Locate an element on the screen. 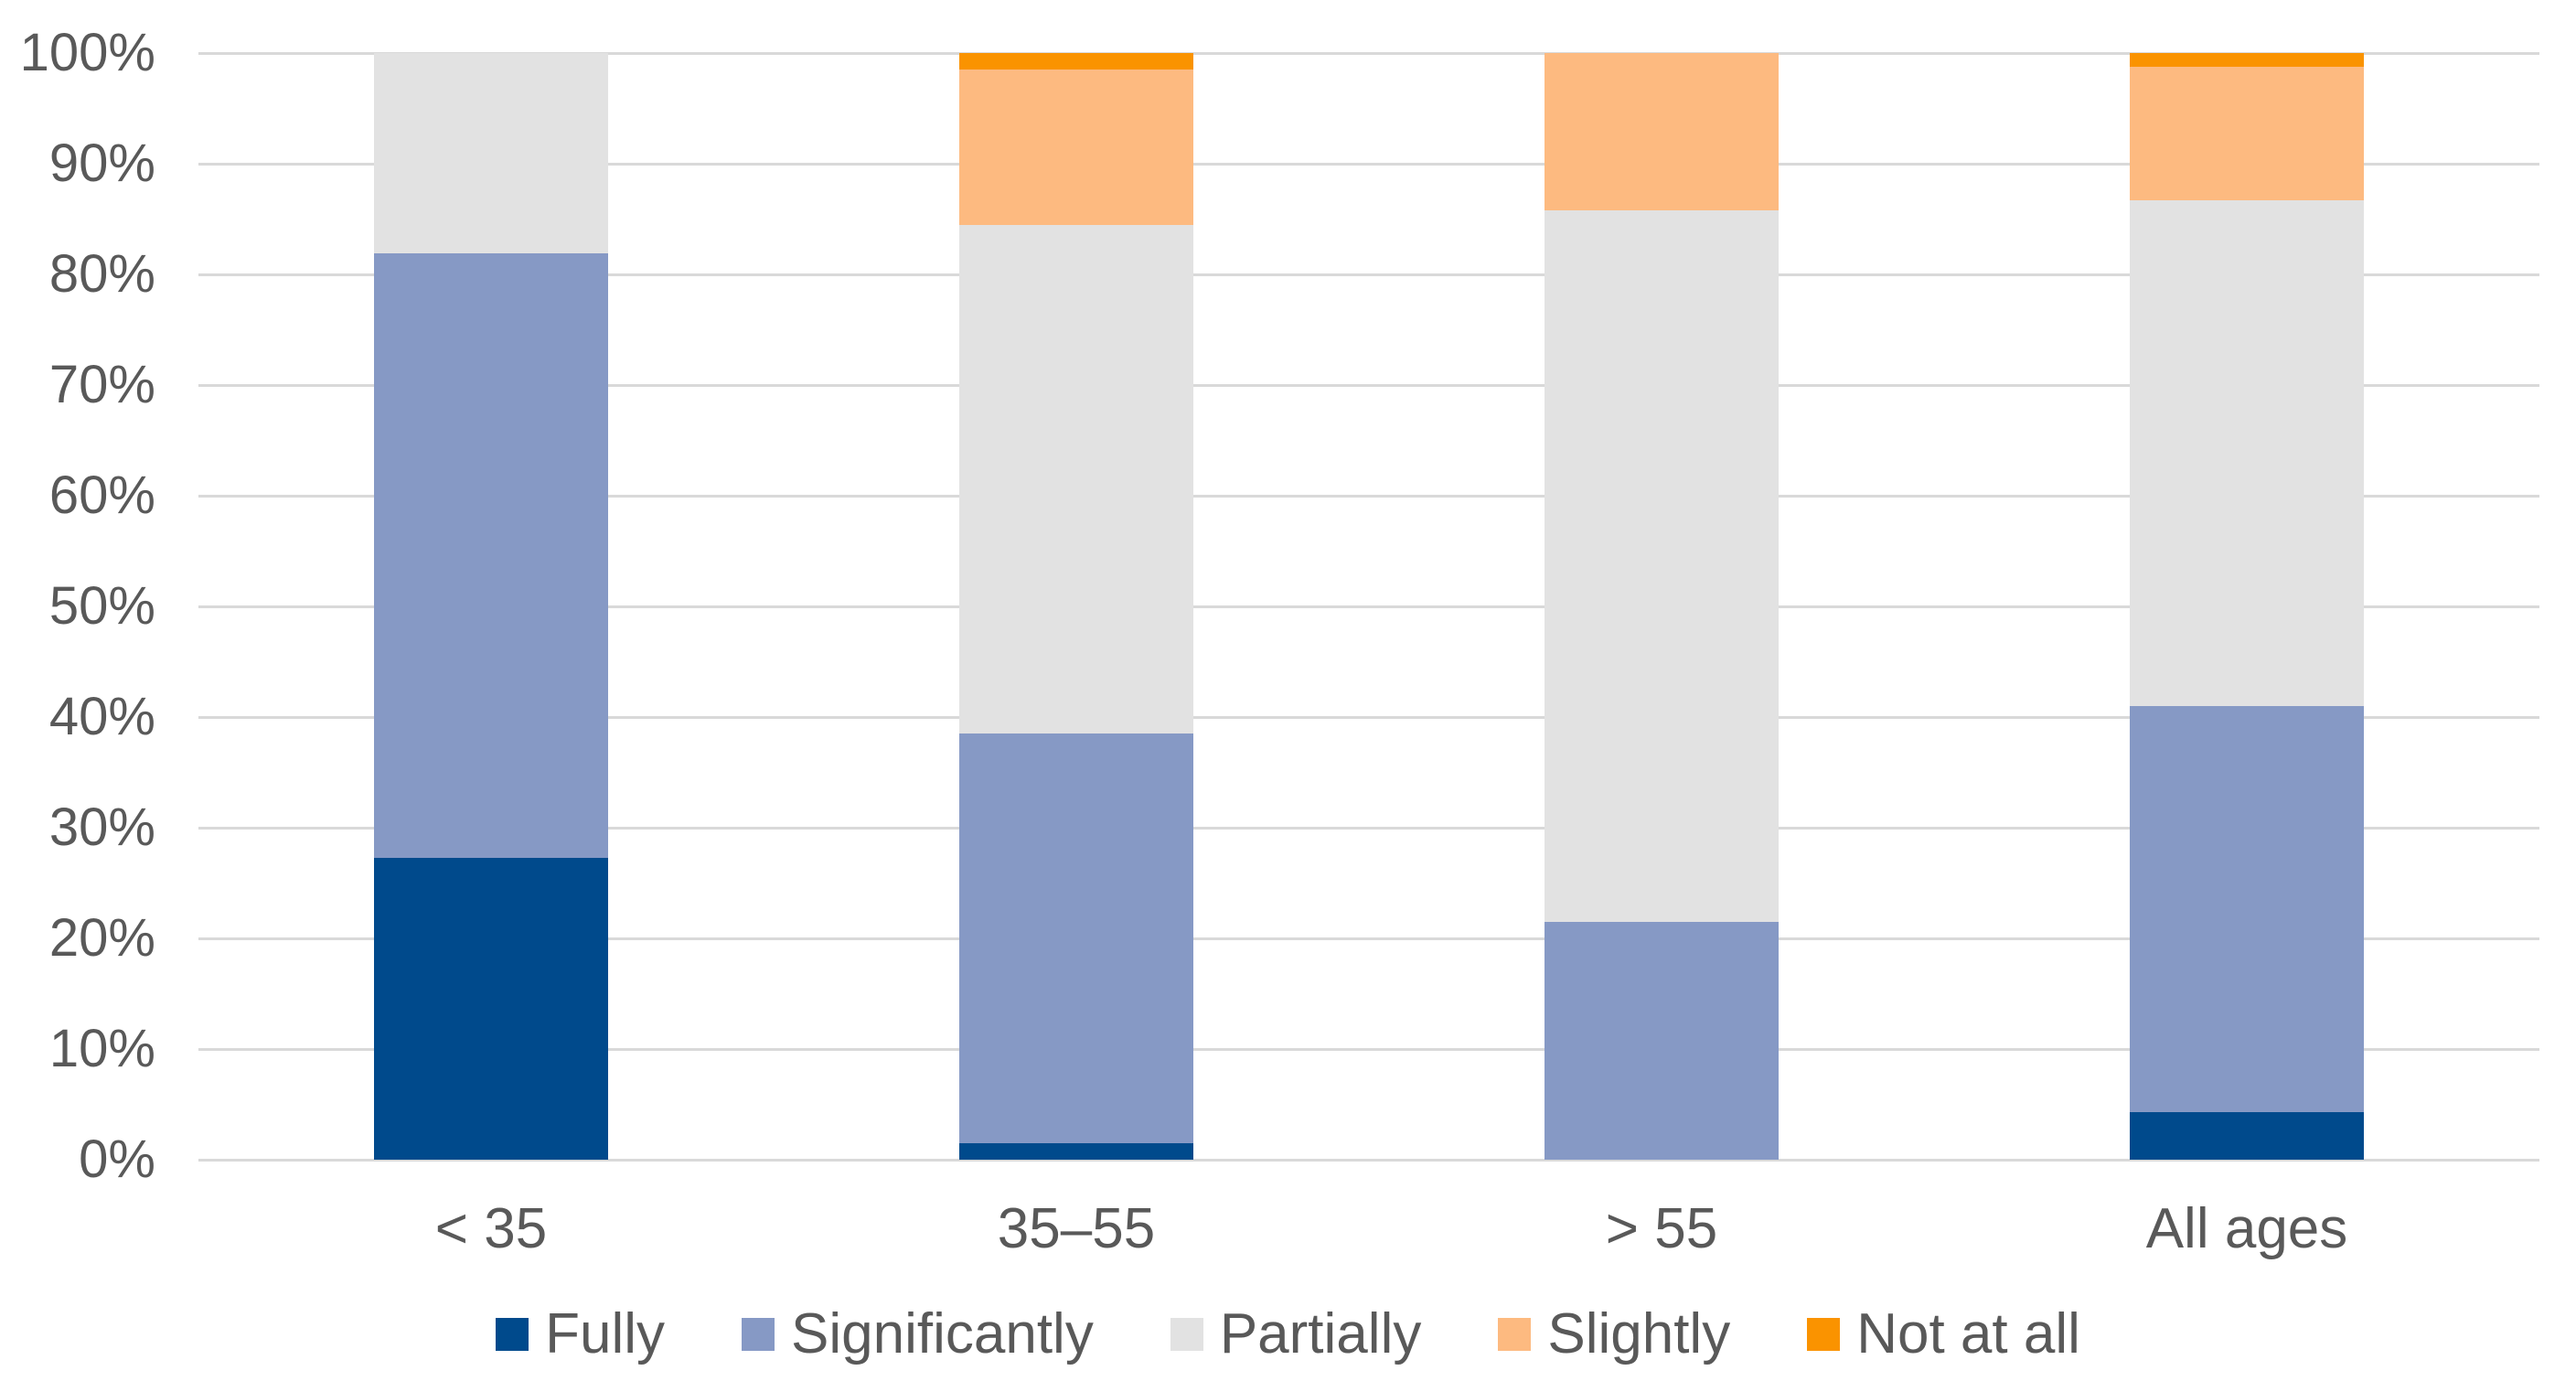  y-axis-tick-label: 0% is located at coordinates (117, 1160).